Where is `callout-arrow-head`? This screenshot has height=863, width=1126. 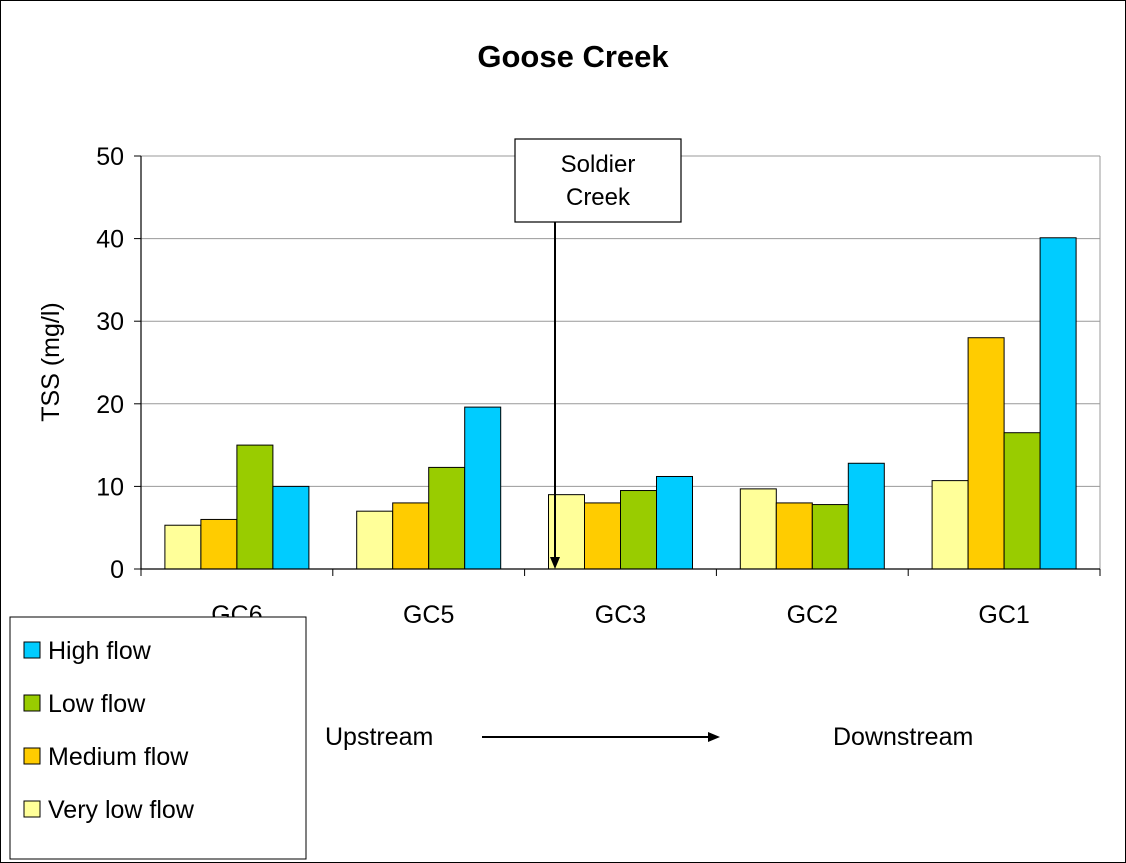
callout-arrow-head is located at coordinates (555, 563).